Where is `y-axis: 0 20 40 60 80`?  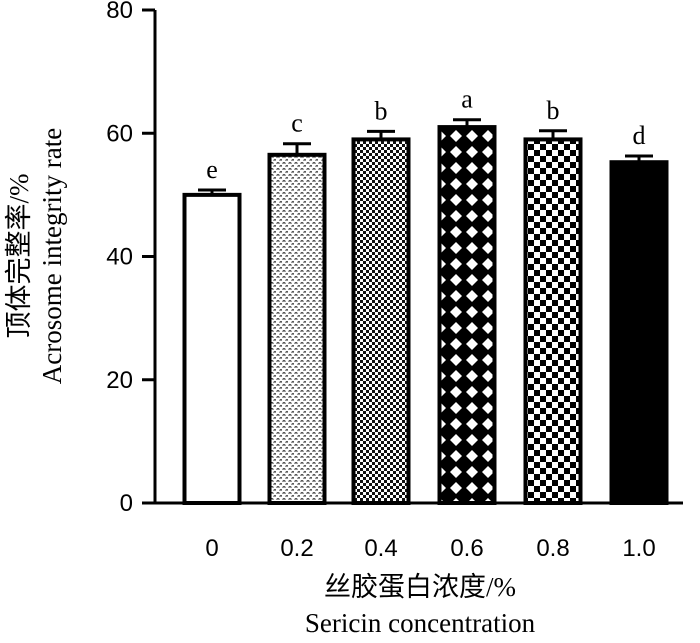
y-axis: 0 20 40 60 80 is located at coordinates (131, 258).